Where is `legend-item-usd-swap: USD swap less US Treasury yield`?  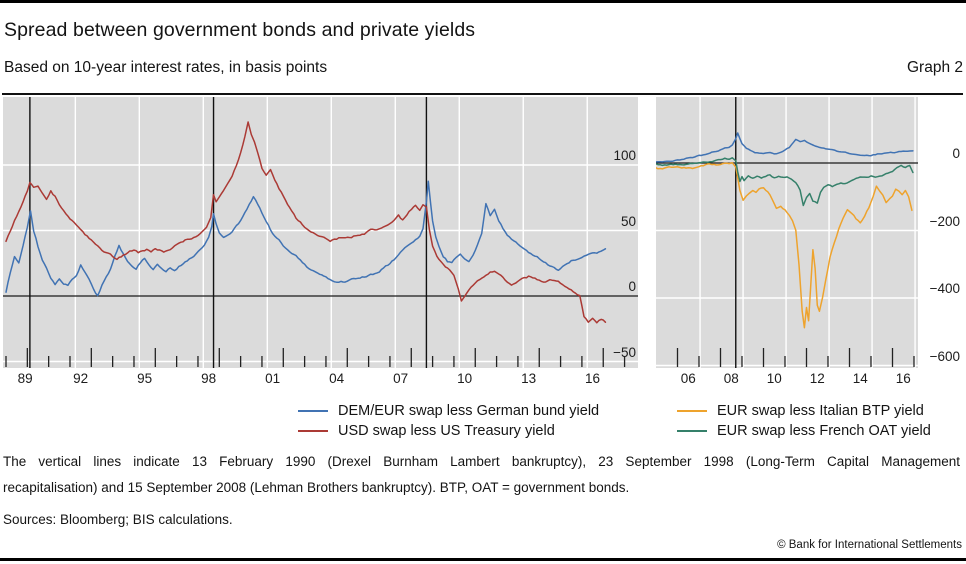
legend-item-usd-swap: USD swap less US Treasury yield is located at coordinates (426, 430).